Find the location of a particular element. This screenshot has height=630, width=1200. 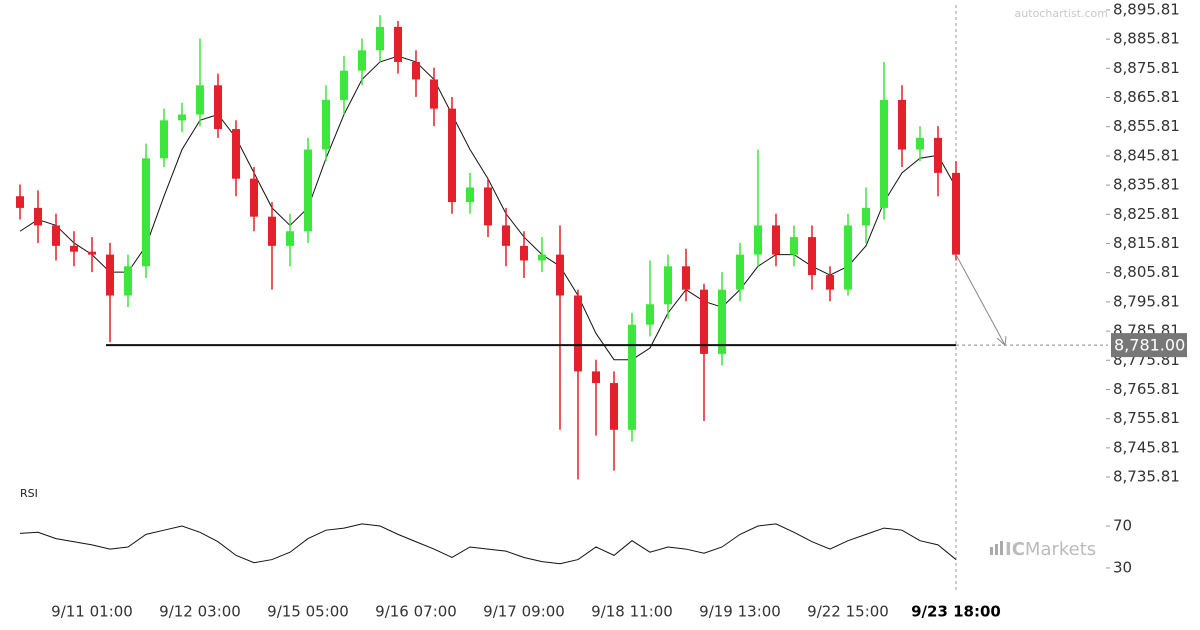

y-tick-label: 8,745.81 is located at coordinates (1146, 447).